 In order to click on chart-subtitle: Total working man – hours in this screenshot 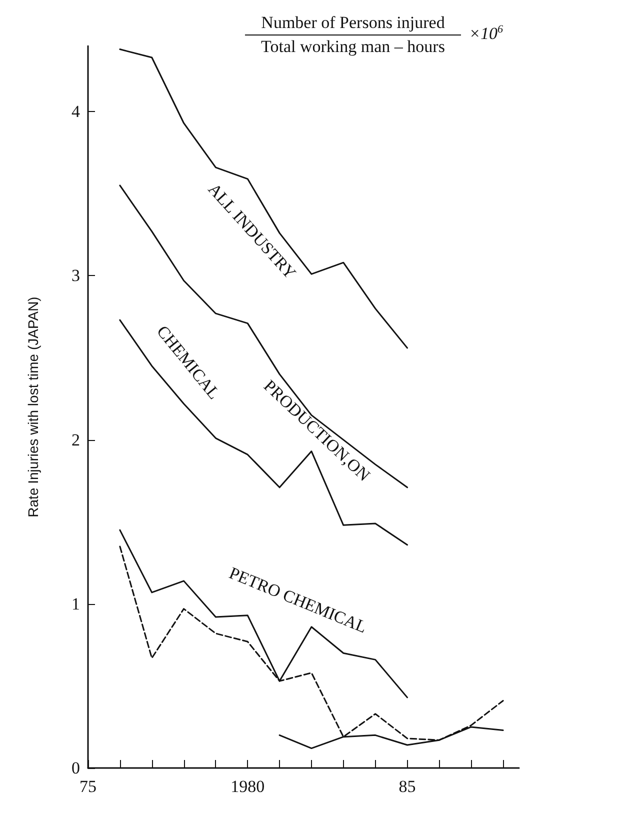, I will do `click(353, 46)`.